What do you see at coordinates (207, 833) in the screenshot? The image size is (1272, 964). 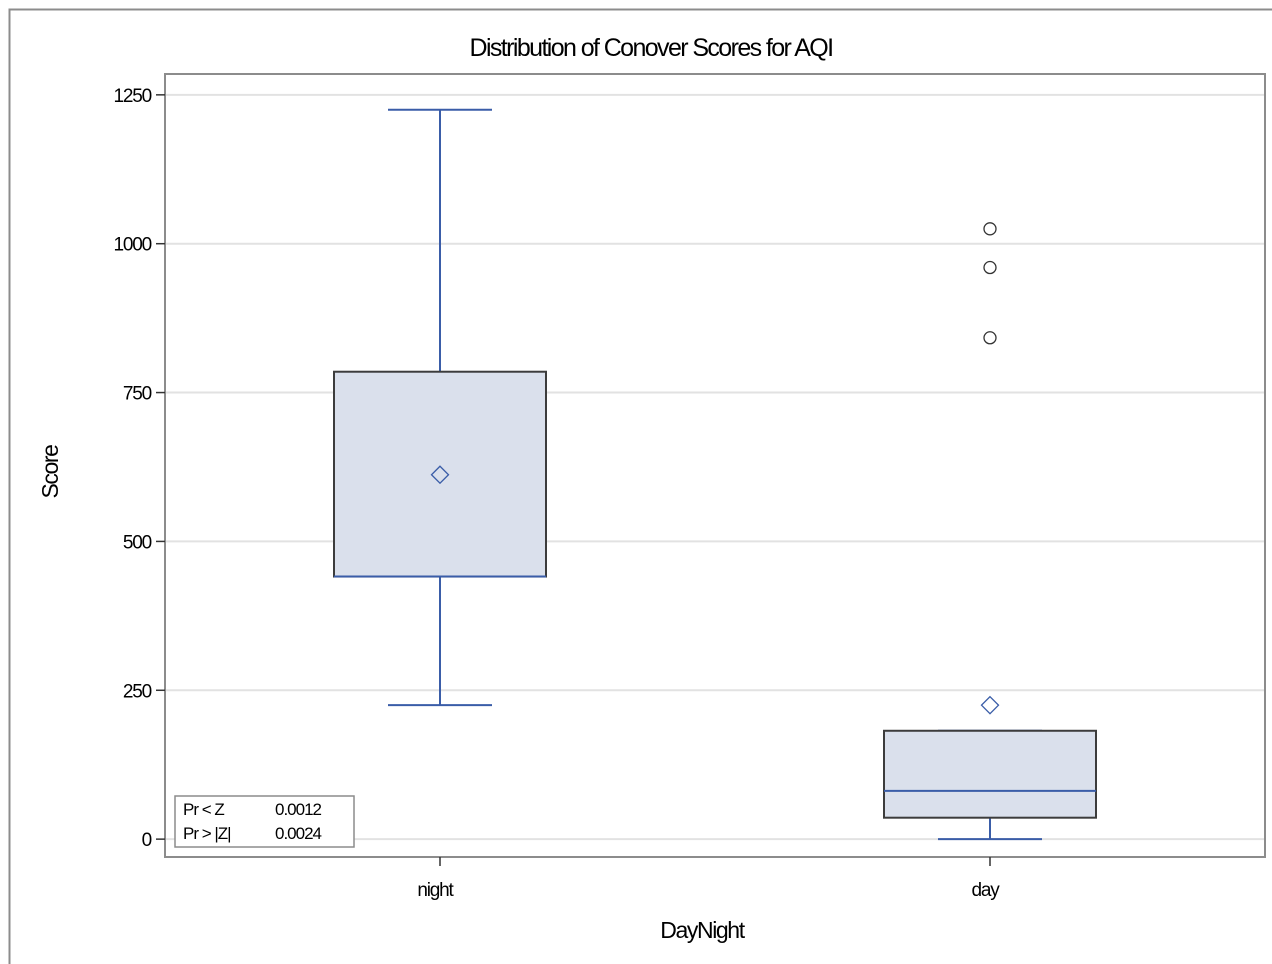 I see `inset-row-label: Pr > |Z|` at bounding box center [207, 833].